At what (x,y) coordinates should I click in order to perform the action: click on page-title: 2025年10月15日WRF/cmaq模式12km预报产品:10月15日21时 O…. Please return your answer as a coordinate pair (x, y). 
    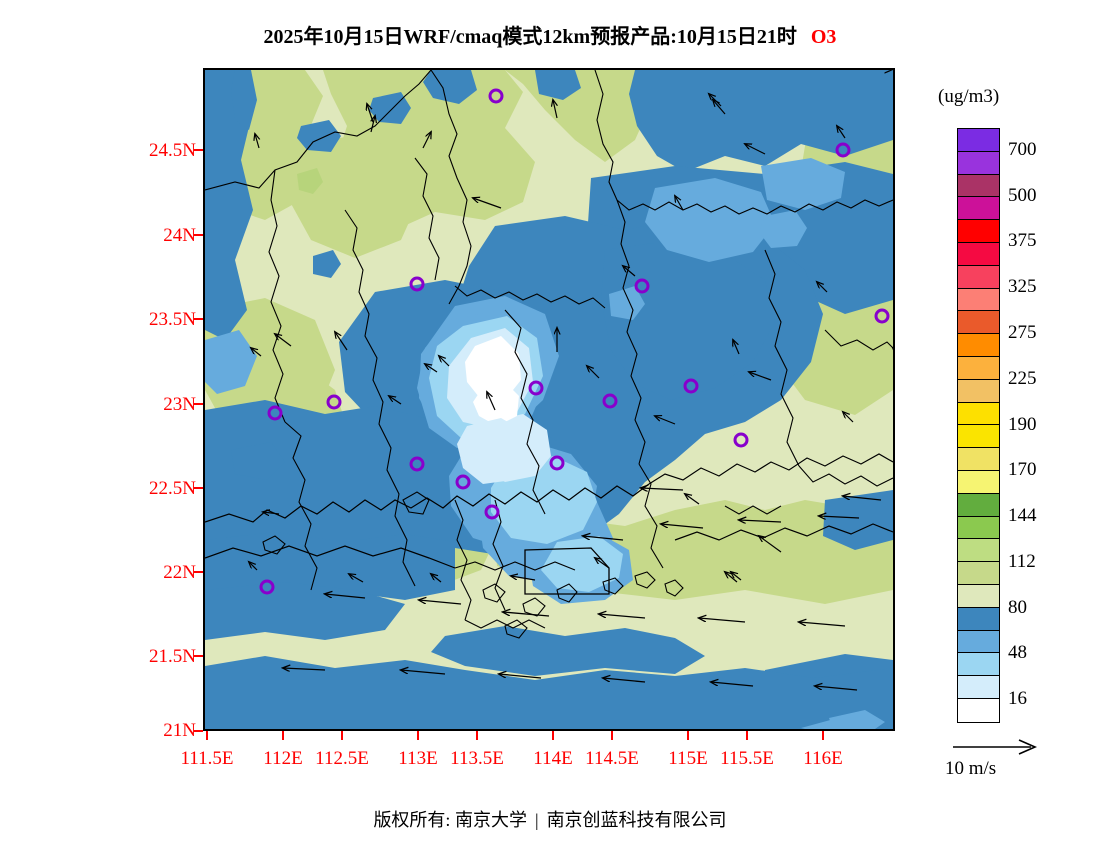
    Looking at the image, I should click on (550, 34).